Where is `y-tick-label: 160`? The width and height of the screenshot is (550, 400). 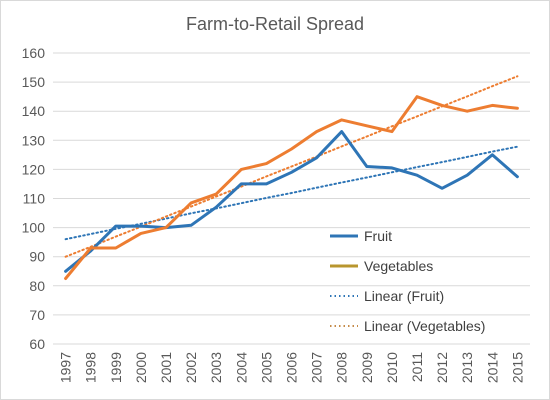 y-tick-label: 160 is located at coordinates (34, 53).